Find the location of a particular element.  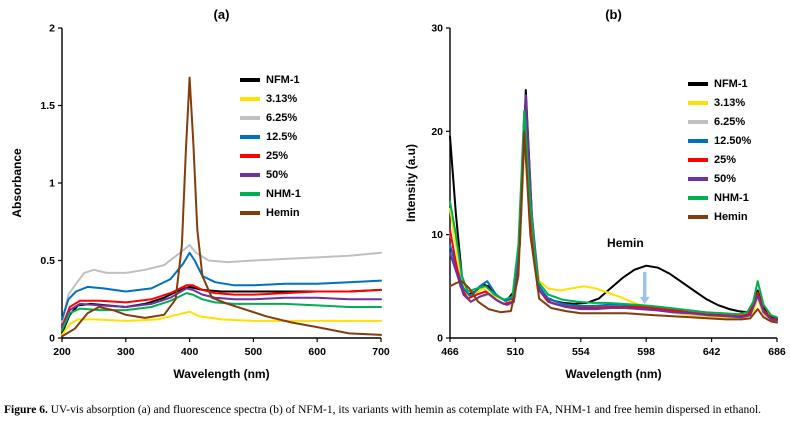

y-tick-label: 20 is located at coordinates (437, 132).